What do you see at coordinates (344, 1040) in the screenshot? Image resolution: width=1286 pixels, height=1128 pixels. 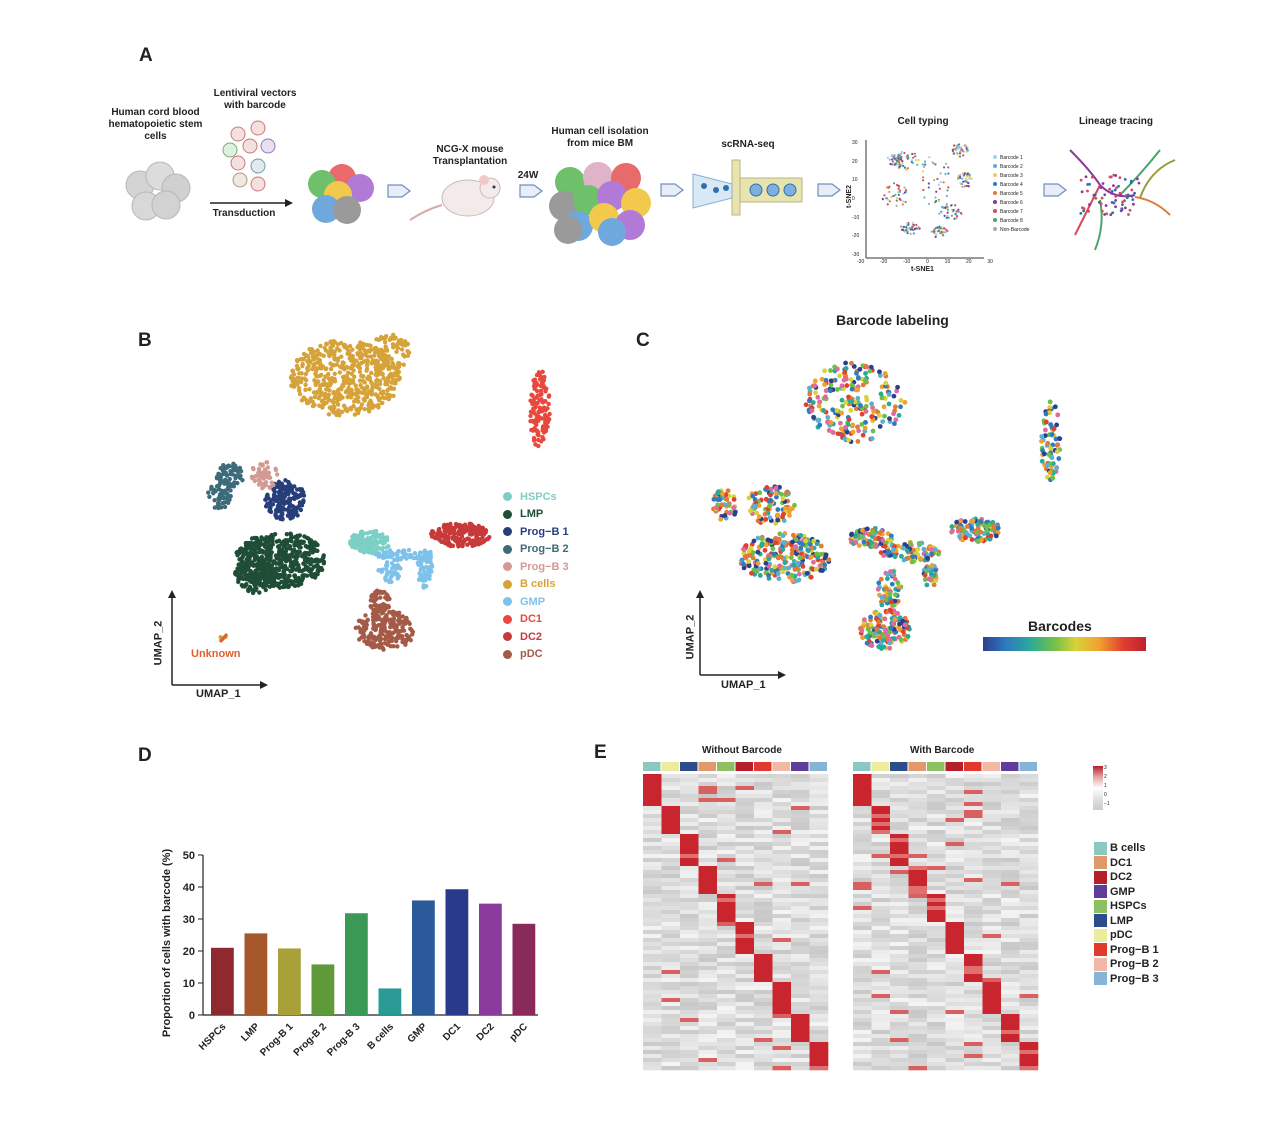 I see `chart-category-label: Prog-B 3` at bounding box center [344, 1040].